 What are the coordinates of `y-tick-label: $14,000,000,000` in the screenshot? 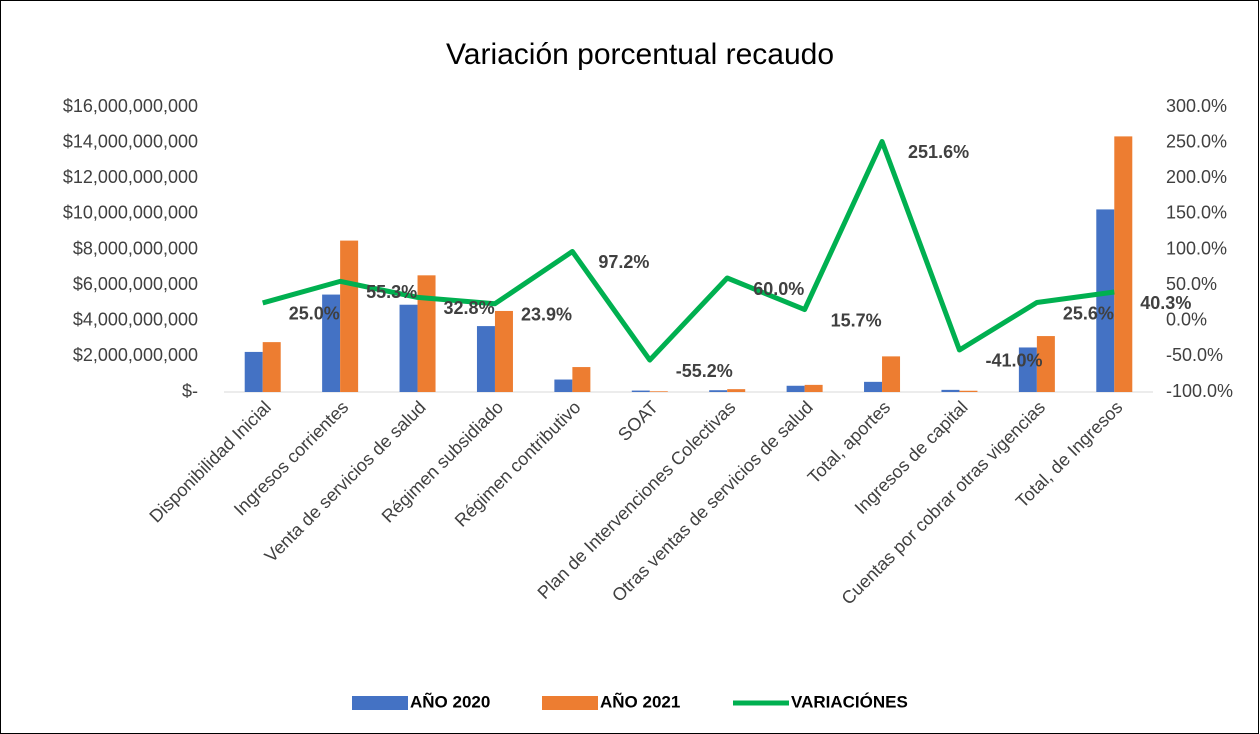 It's located at (130, 141).